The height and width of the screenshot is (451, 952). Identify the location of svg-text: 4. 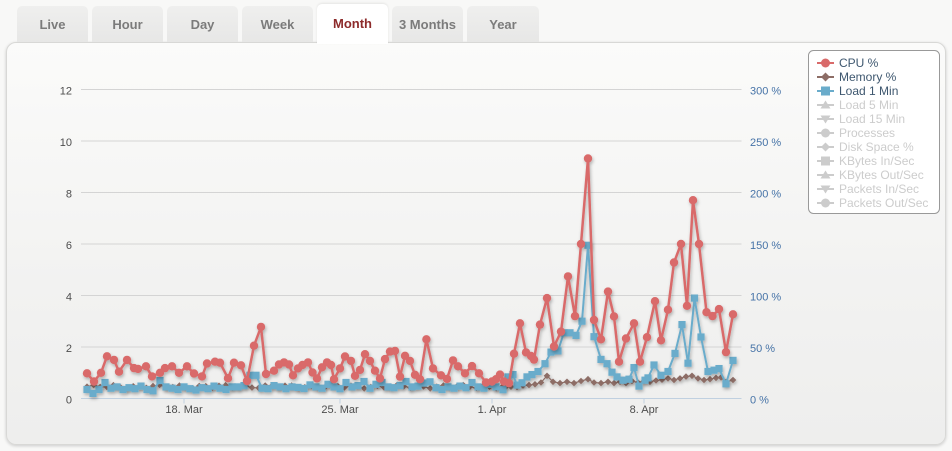
(69, 298).